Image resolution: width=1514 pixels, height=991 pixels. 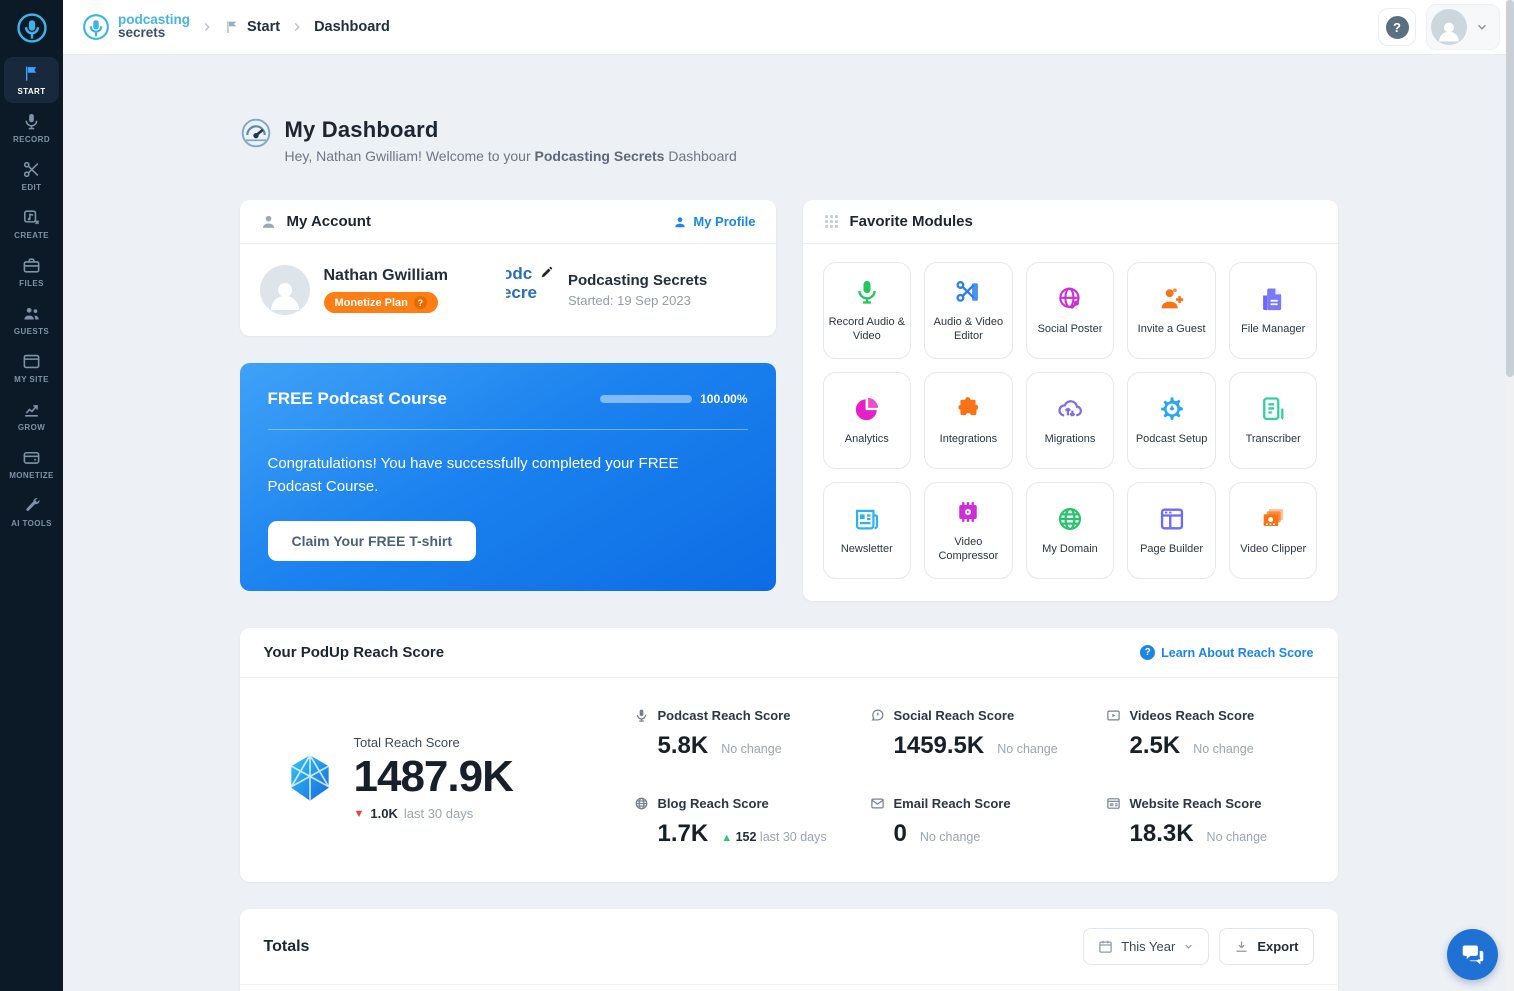 I want to click on totals-body: Podcasts Details Social Details, so click(x=789, y=988).